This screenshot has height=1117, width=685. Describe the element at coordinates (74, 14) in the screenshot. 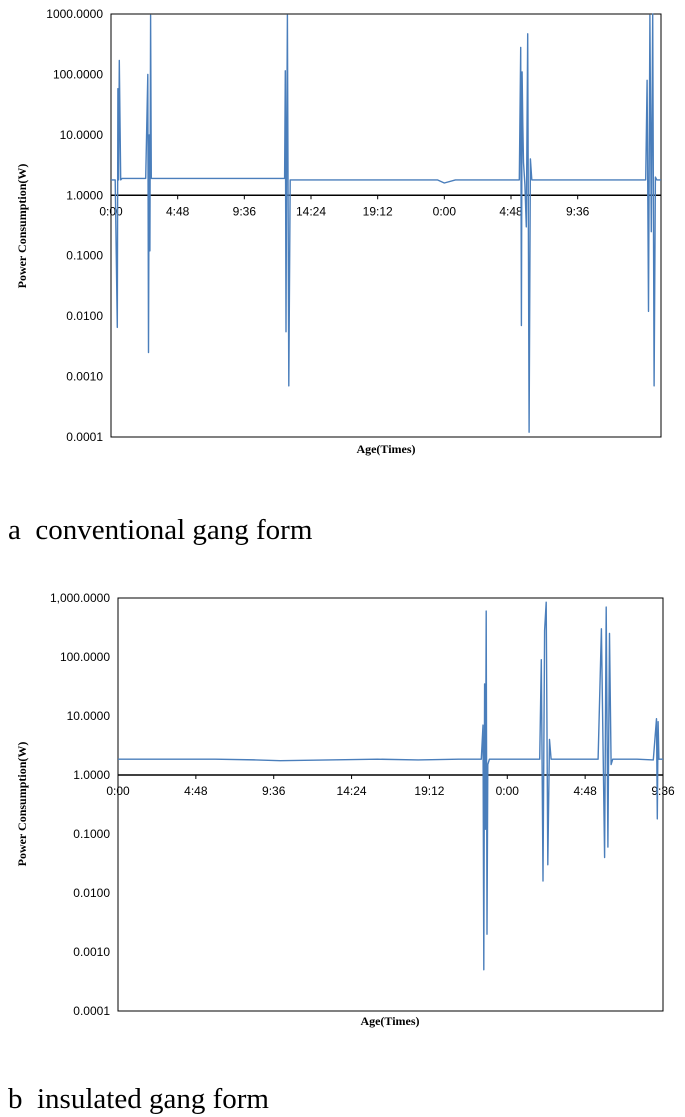

I see `y-tick-label: 1000.0000` at that location.